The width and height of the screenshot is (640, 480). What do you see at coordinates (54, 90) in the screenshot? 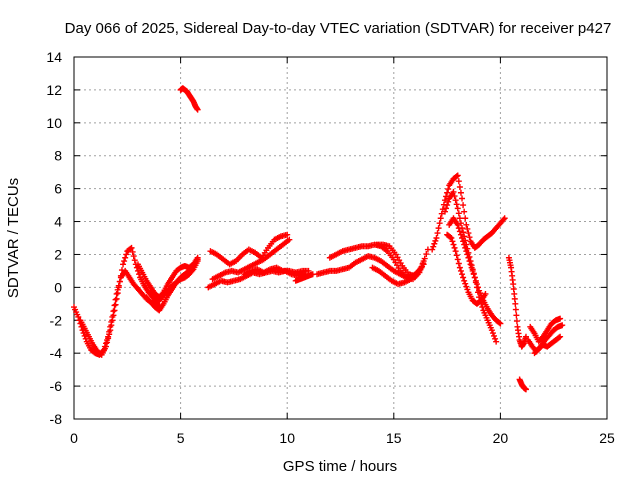
I see `y-tick-label: 12` at bounding box center [54, 90].